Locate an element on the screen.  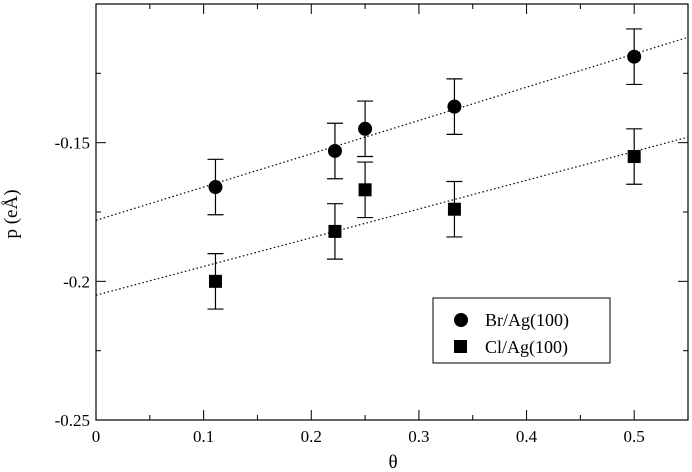
y-tick-label: -0.2 is located at coordinates (76, 281).